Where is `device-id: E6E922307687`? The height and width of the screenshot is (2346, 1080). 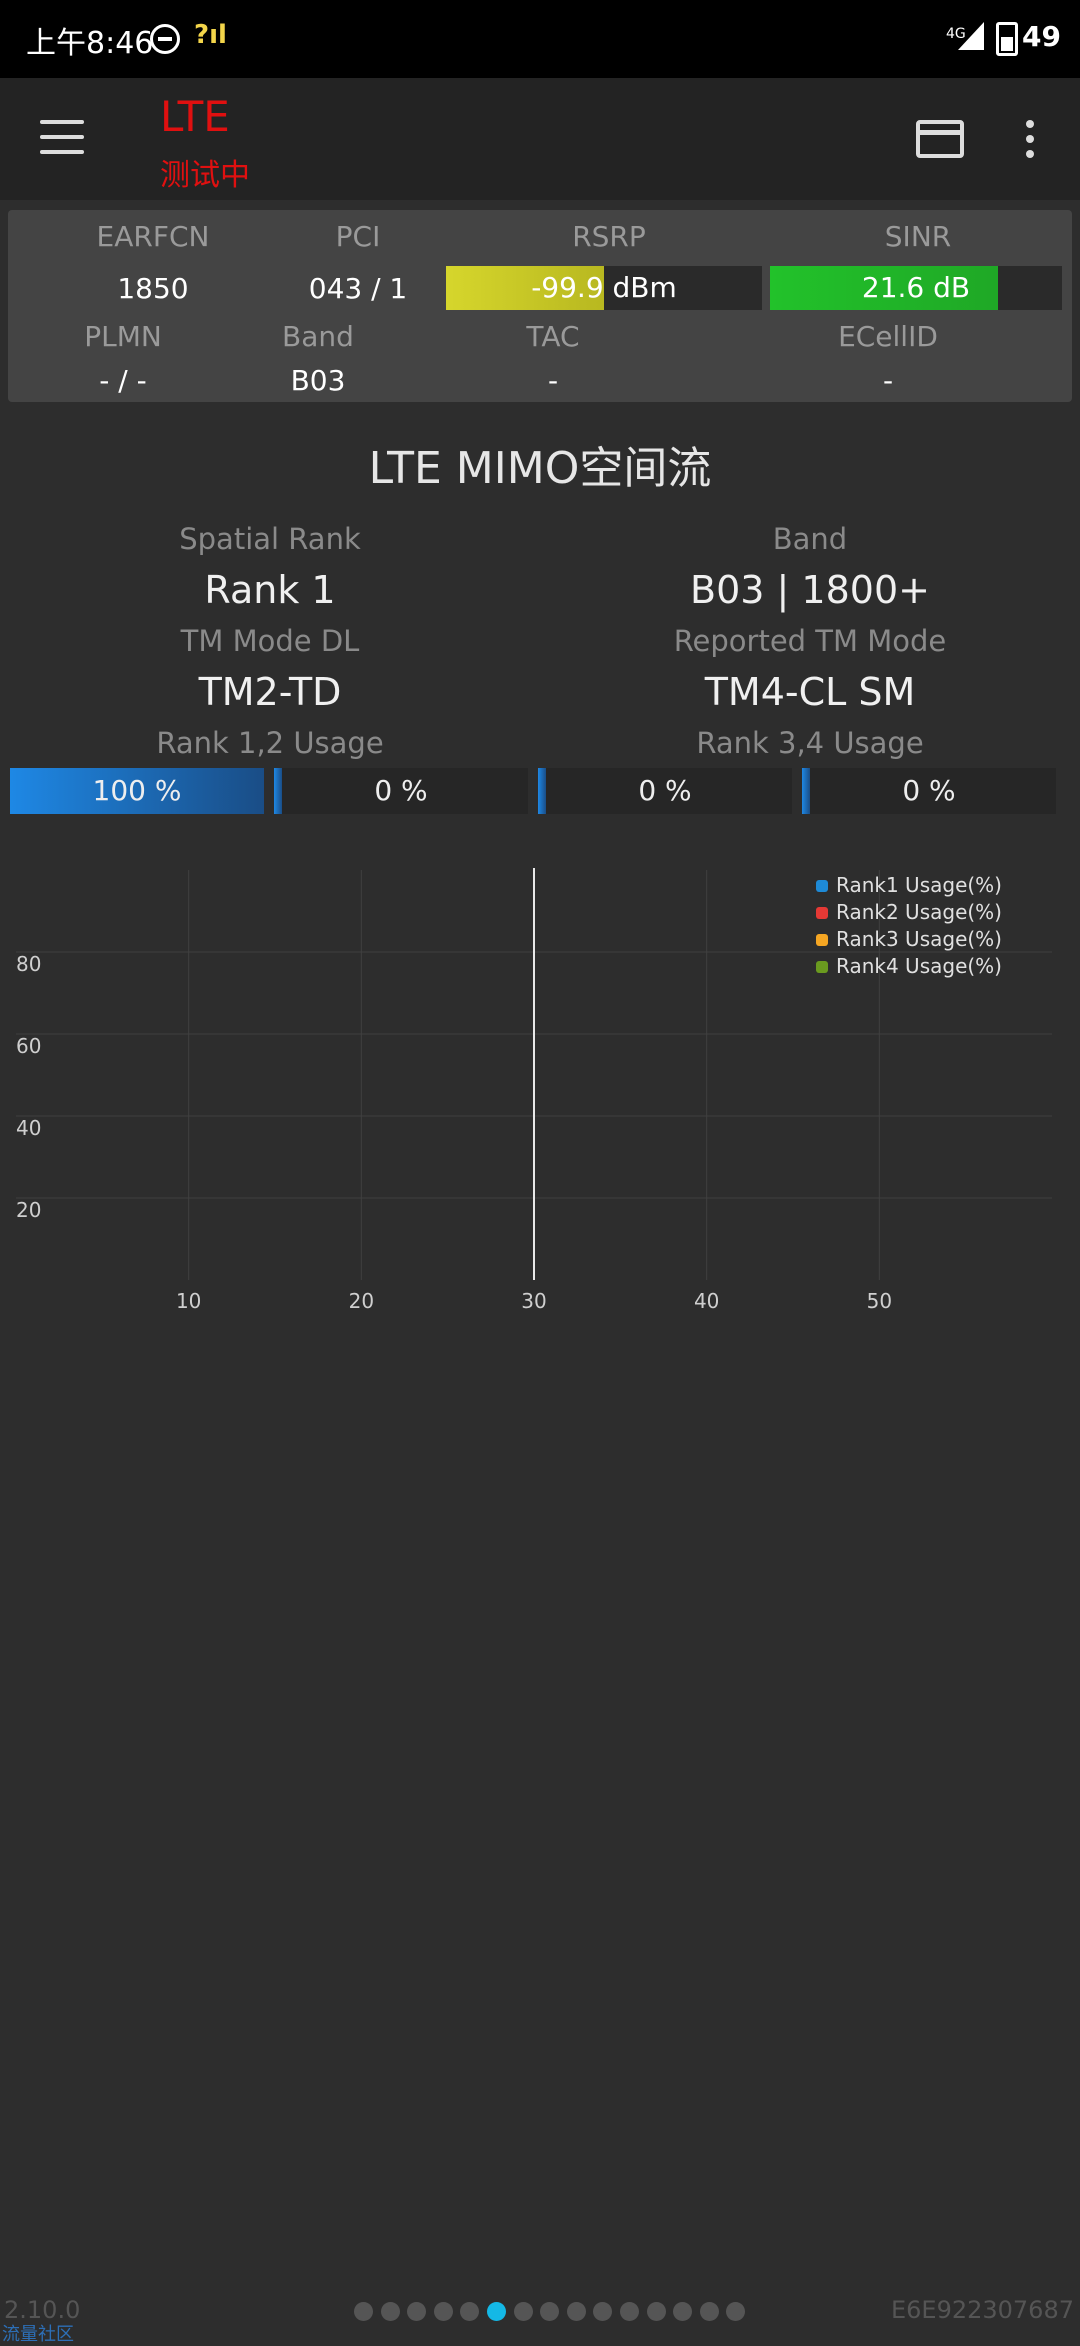
device-id: E6E922307687 is located at coordinates (982, 2310).